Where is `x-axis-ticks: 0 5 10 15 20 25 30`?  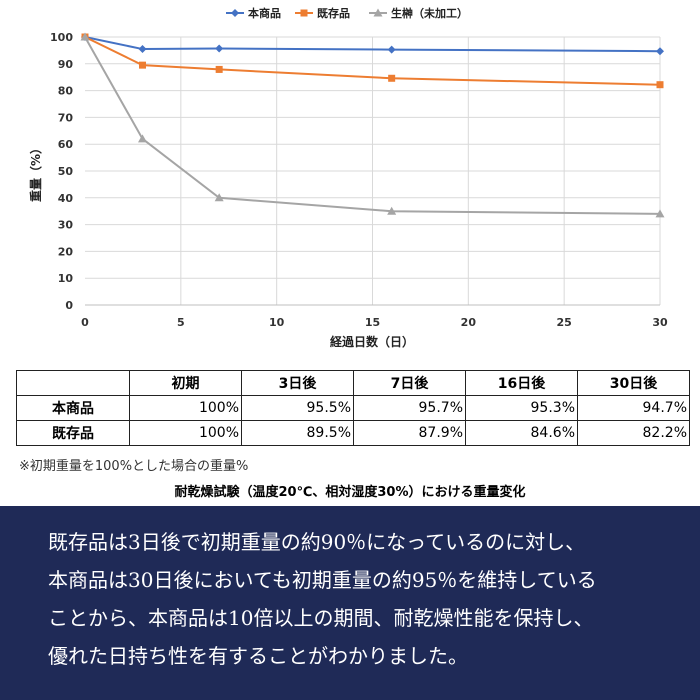
x-axis-ticks: 0 5 10 15 20 25 30 is located at coordinates (374, 322).